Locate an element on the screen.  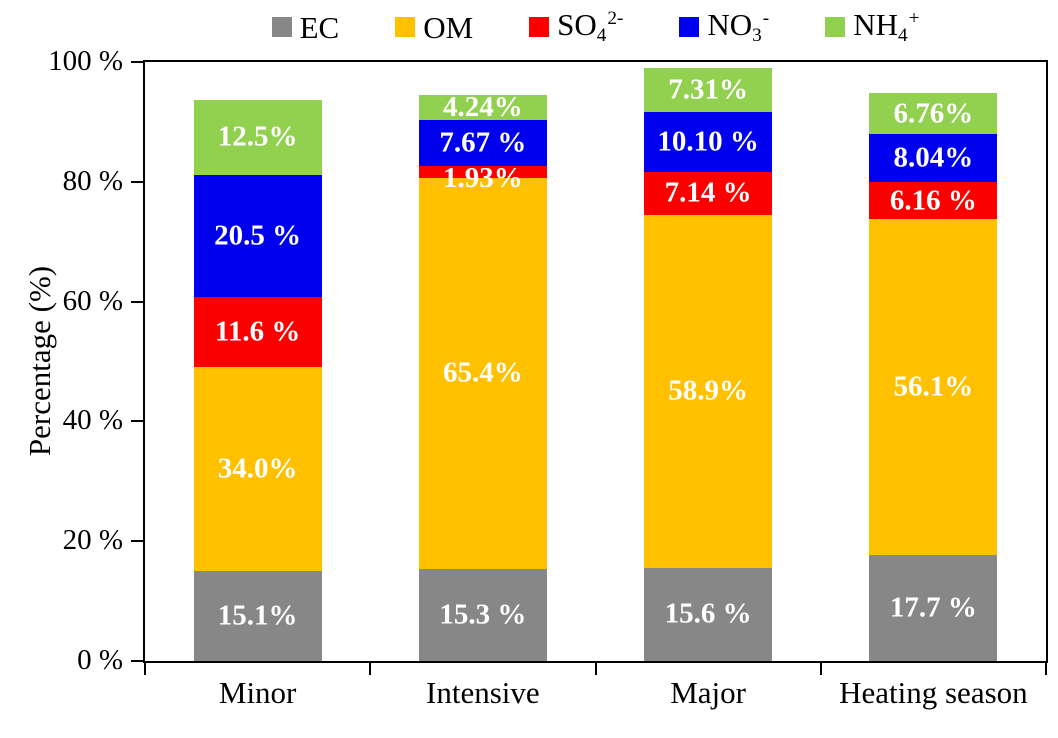
legend-label: OM is located at coordinates (448, 27).